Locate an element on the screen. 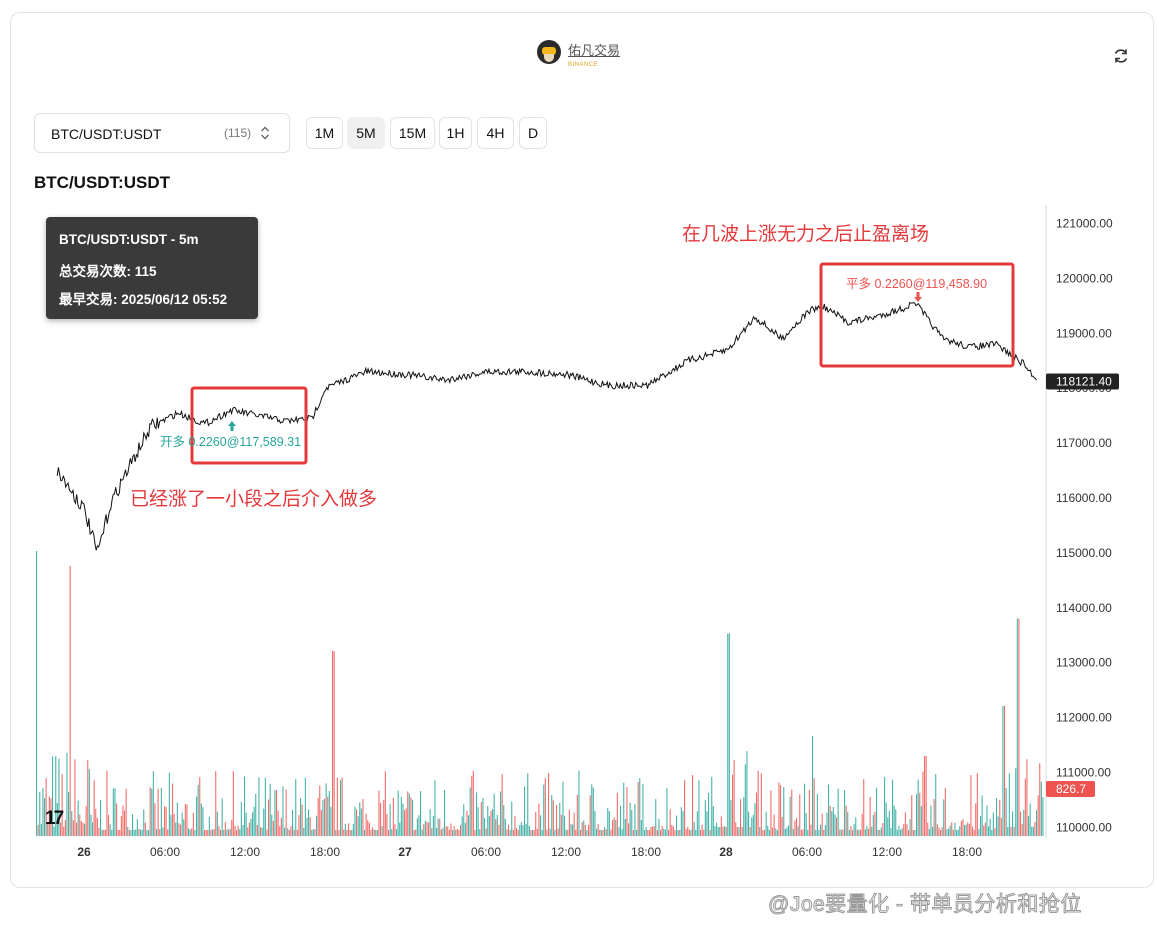 The height and width of the screenshot is (929, 1157). entry-highlight-box is located at coordinates (249, 425).